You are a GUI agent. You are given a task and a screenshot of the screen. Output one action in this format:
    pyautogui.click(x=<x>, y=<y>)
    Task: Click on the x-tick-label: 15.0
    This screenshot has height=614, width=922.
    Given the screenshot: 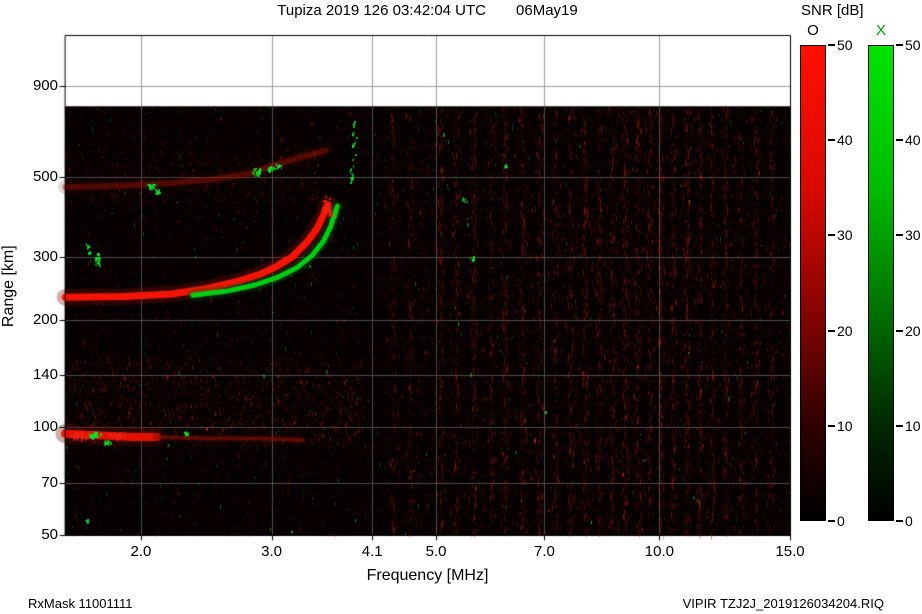 What is the action you would take?
    pyautogui.click(x=790, y=551)
    